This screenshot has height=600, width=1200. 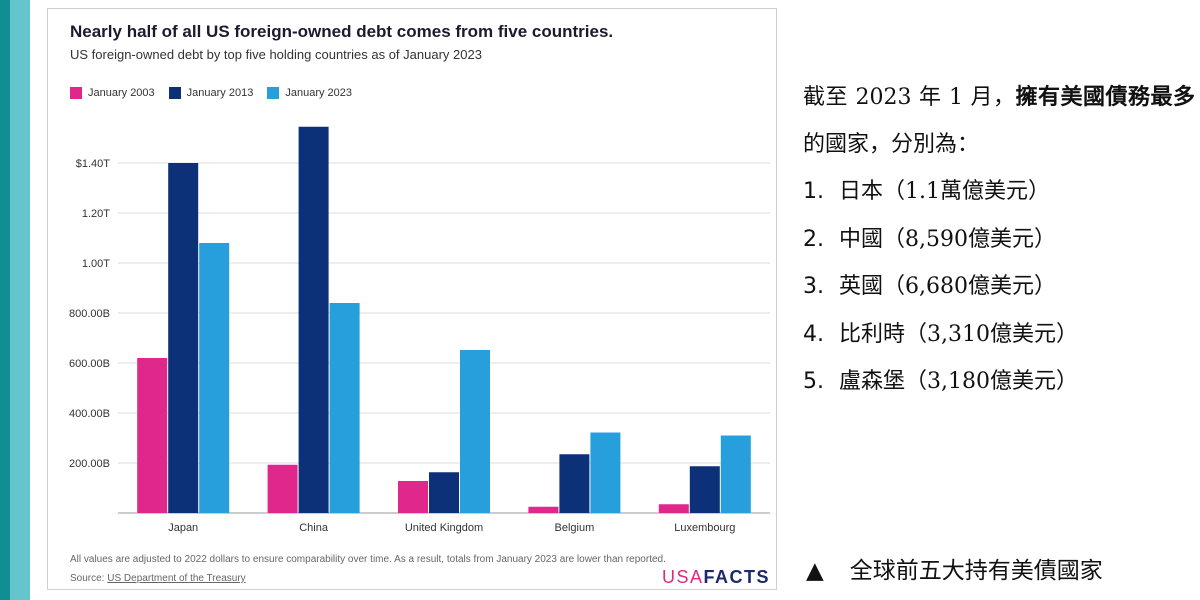 I want to click on list-item: 3. 英國（6,680億美元）, so click(x=999, y=287).